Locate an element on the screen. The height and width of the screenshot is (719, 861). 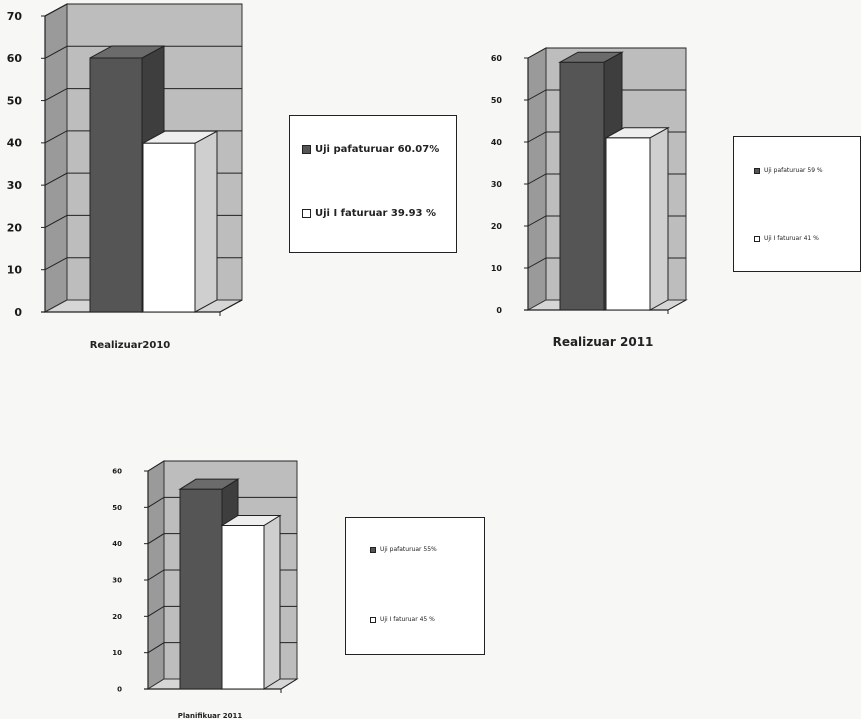
x-axis-label: Realizuar2010 is located at coordinates (130, 345).